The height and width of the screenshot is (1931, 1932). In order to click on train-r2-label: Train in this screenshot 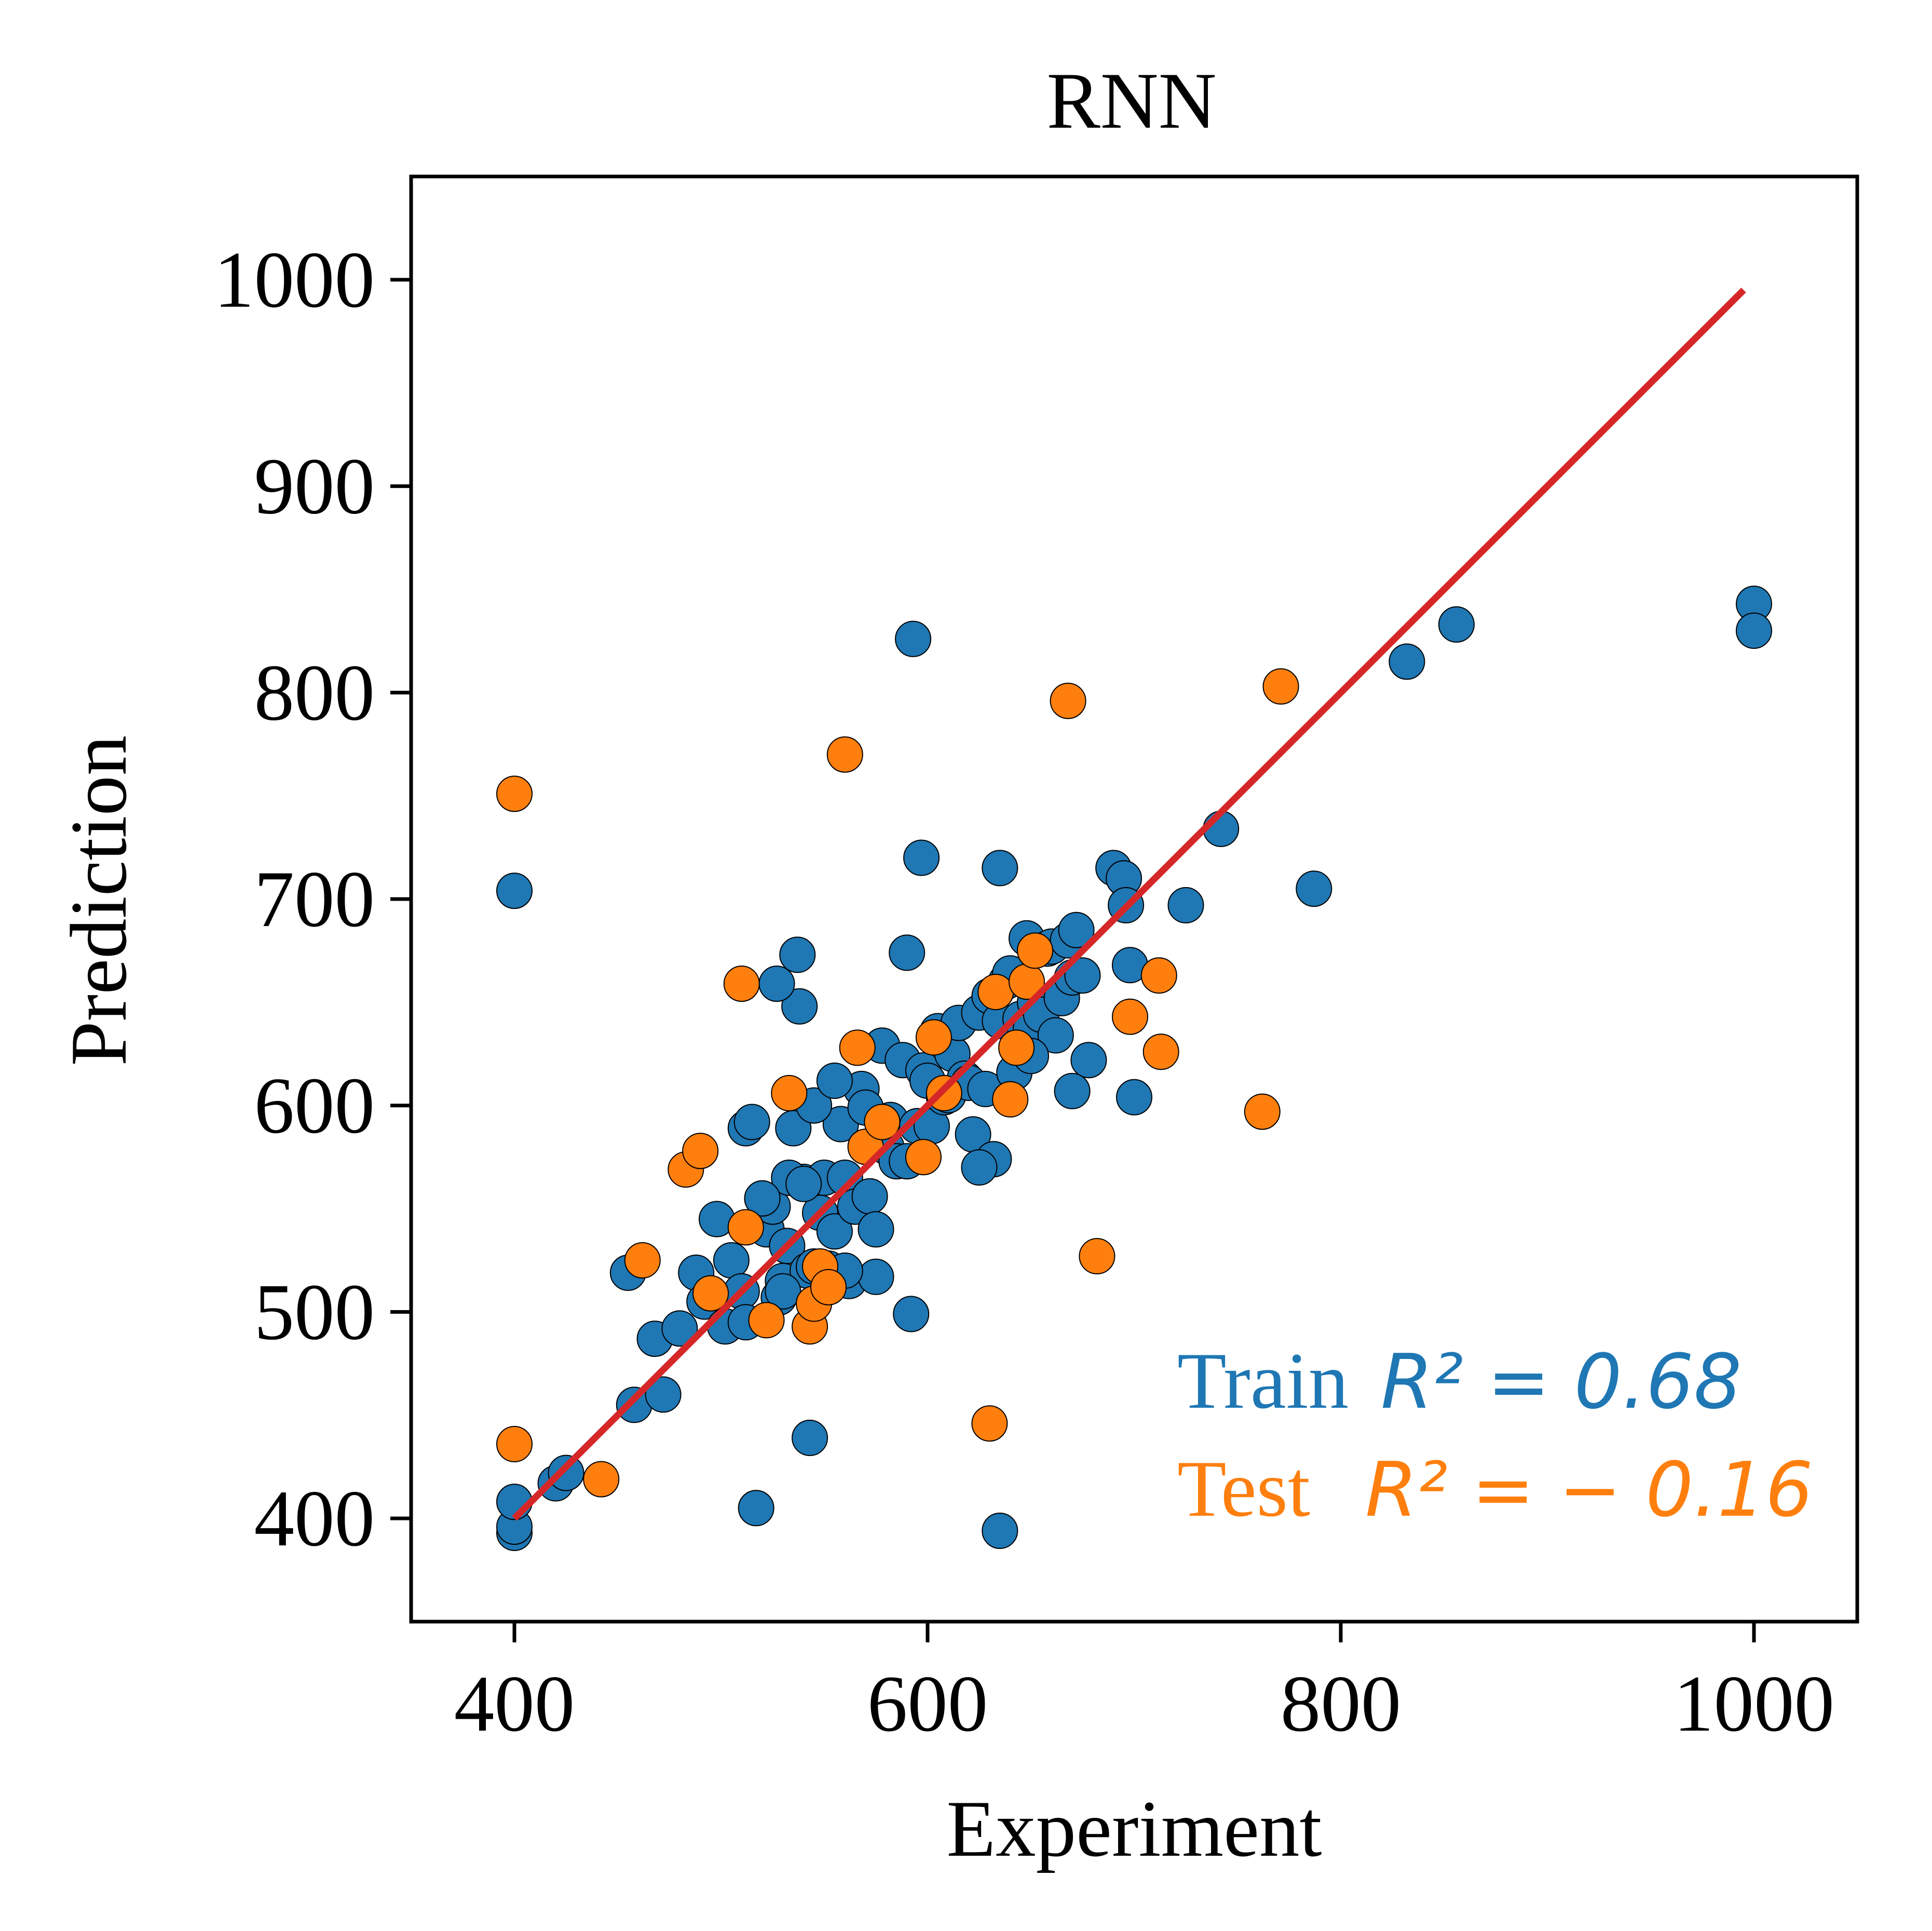, I will do `click(1263, 1380)`.